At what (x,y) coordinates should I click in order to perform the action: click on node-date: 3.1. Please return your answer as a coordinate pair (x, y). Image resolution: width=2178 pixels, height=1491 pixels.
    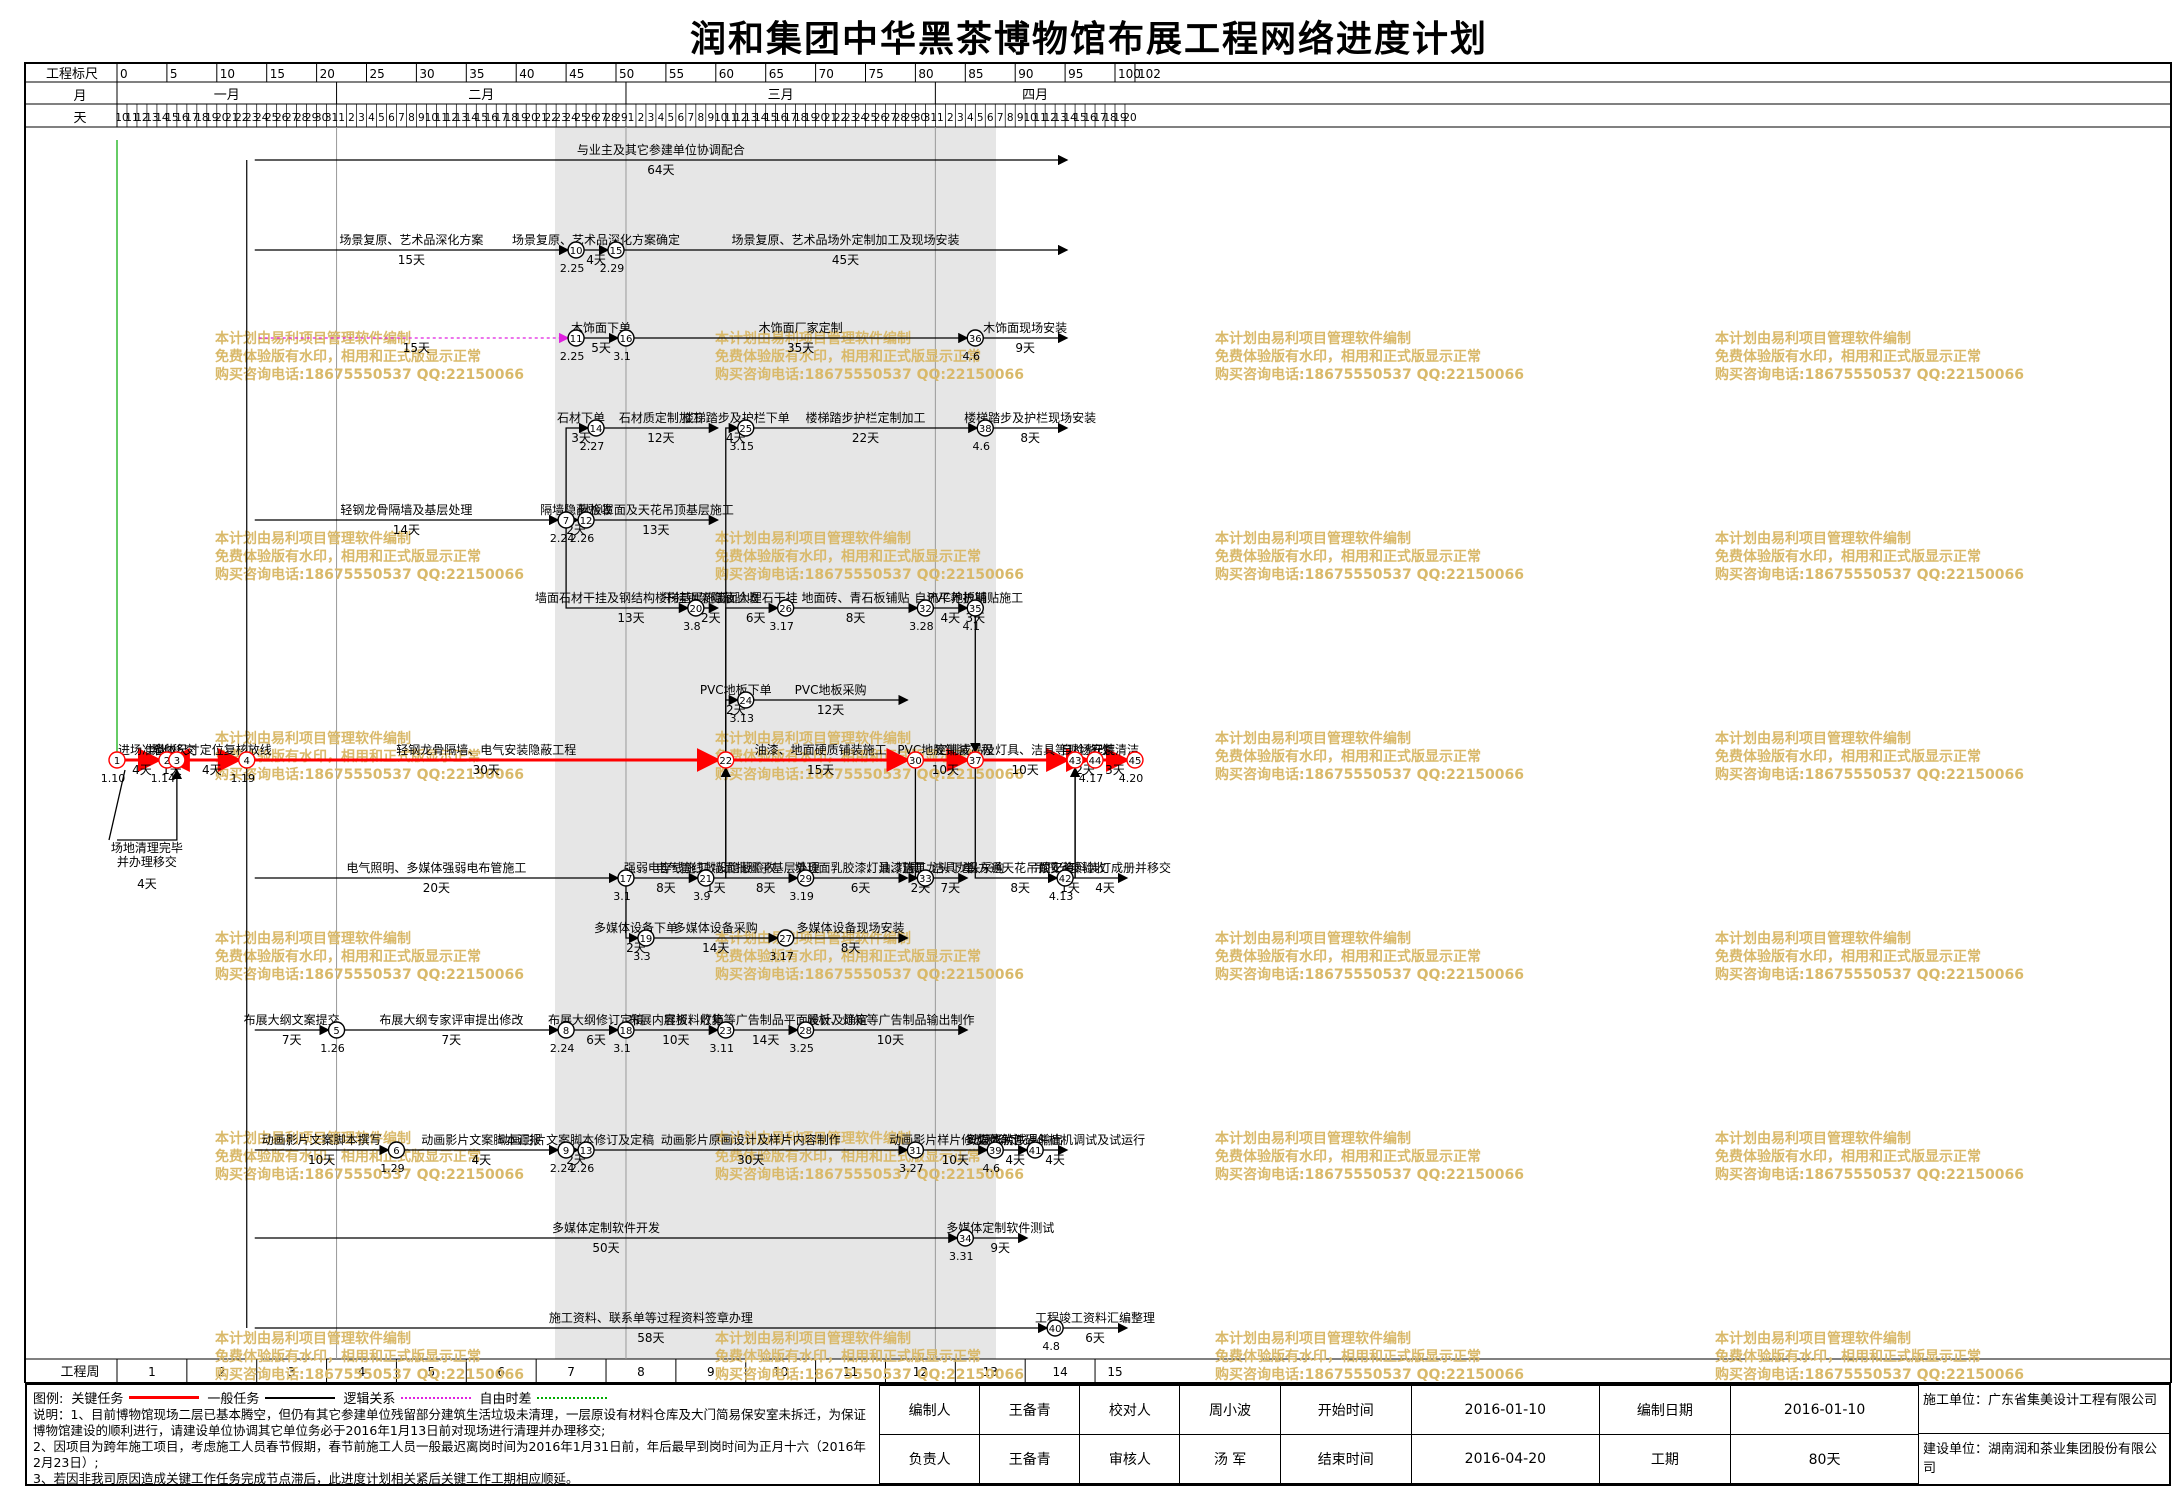
    Looking at the image, I should click on (622, 896).